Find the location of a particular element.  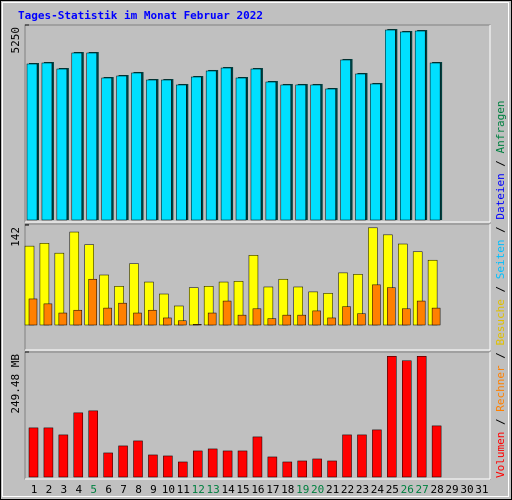

x-tick-label: 15 is located at coordinates (242, 489).